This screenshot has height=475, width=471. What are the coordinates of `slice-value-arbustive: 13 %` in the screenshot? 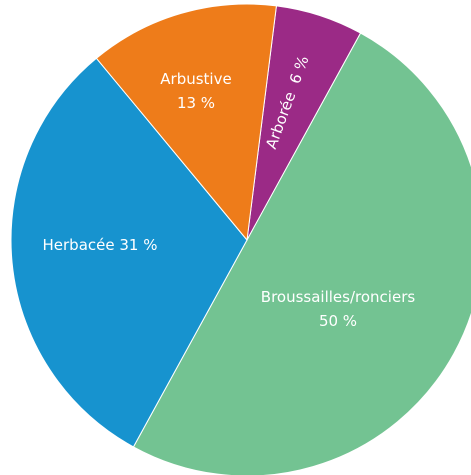 It's located at (196, 103).